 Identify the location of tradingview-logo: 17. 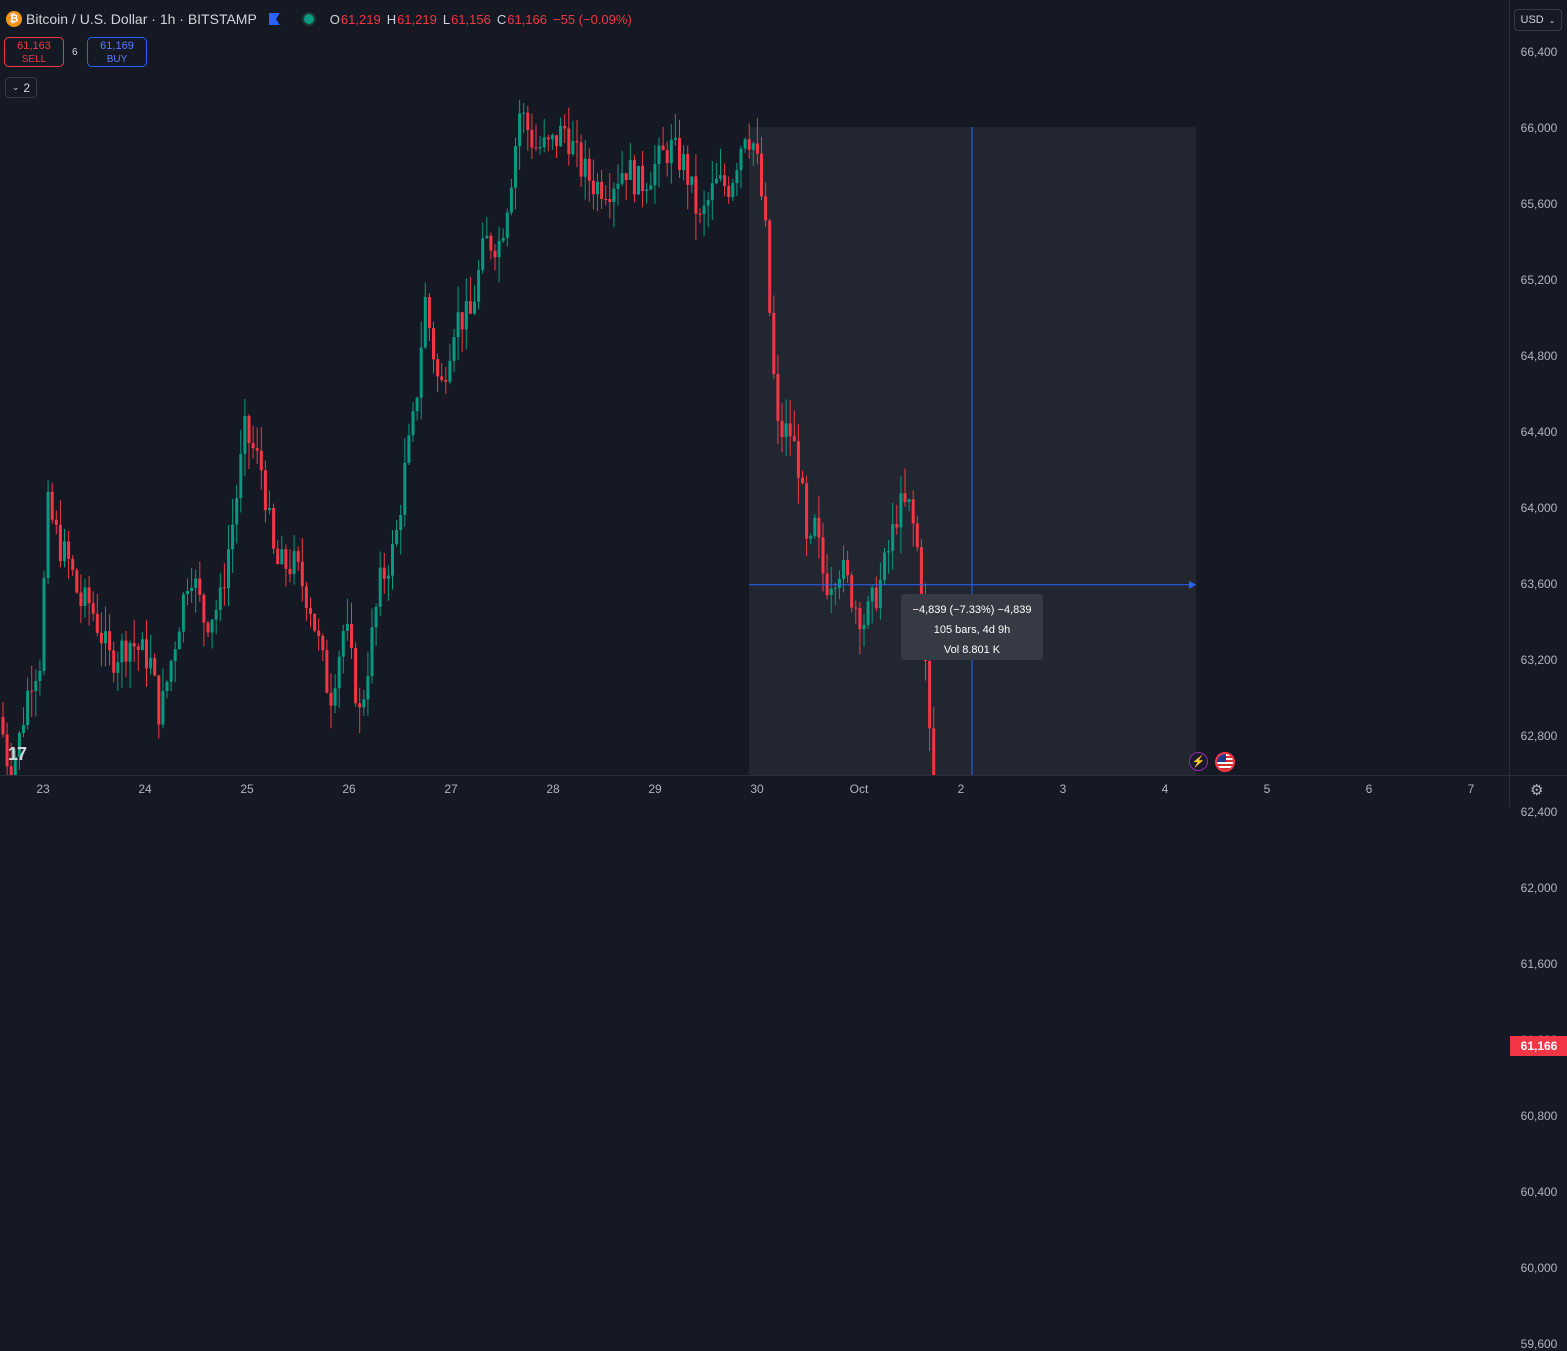
(17, 754).